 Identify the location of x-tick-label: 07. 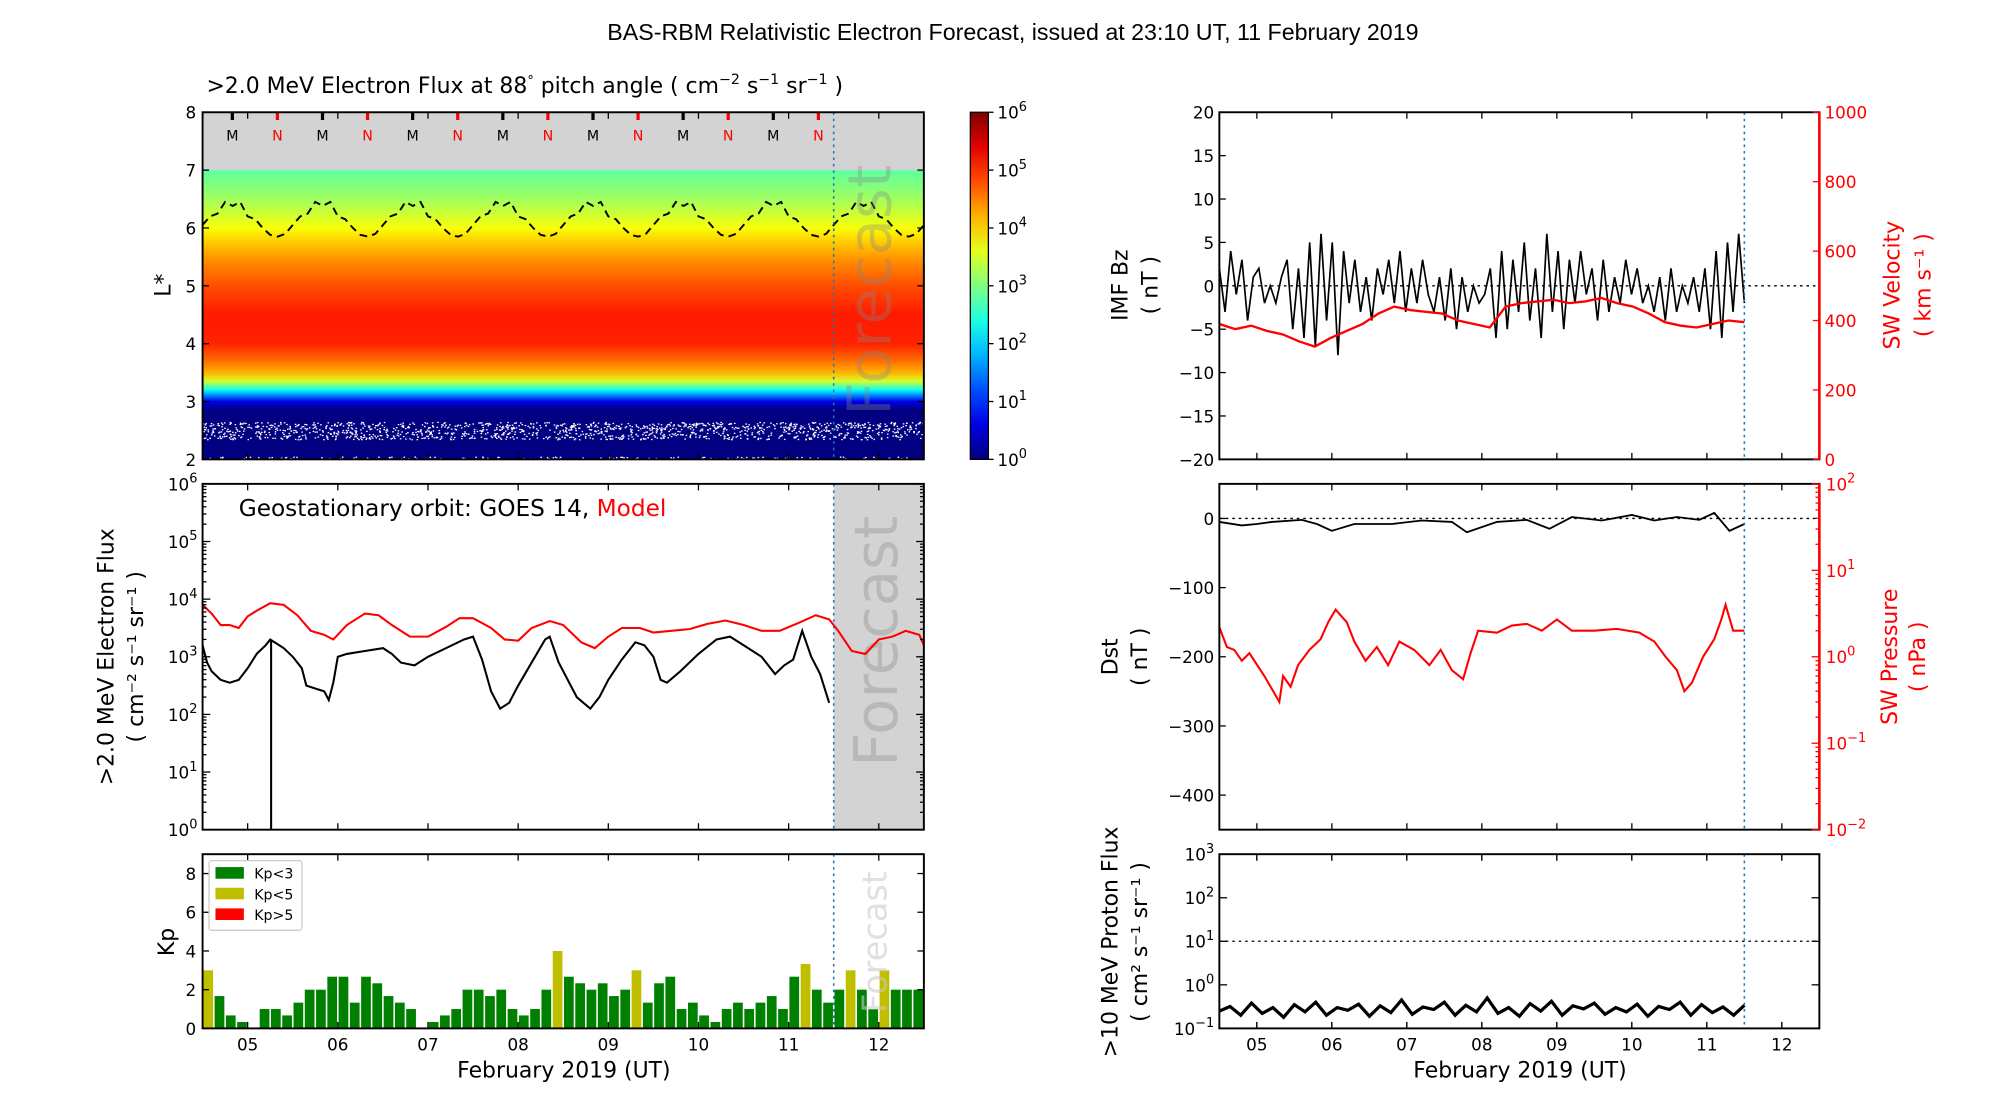
(427, 1044).